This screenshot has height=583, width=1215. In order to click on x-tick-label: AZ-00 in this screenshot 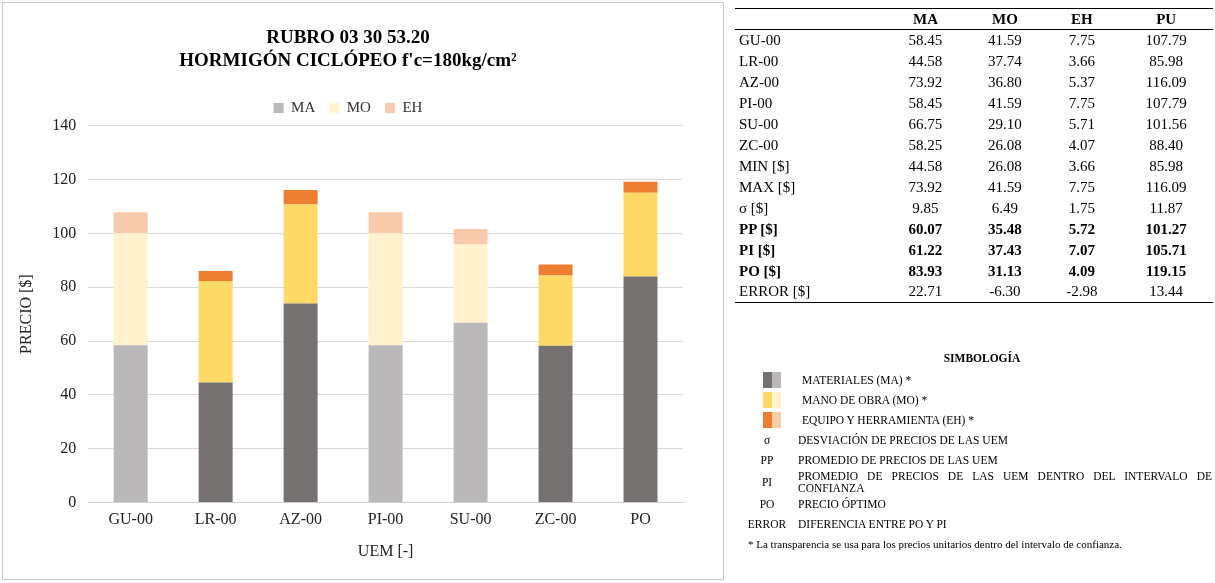, I will do `click(300, 519)`.